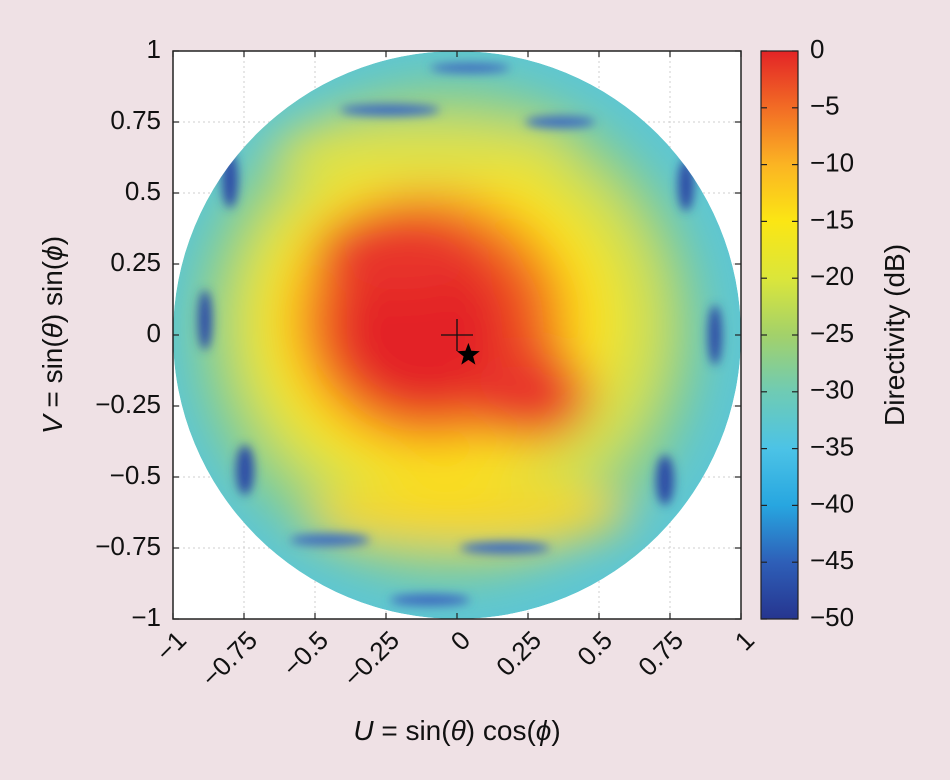 This screenshot has width=950, height=780. What do you see at coordinates (832, 162) in the screenshot?
I see `colorbar-tick-label: −10` at bounding box center [832, 162].